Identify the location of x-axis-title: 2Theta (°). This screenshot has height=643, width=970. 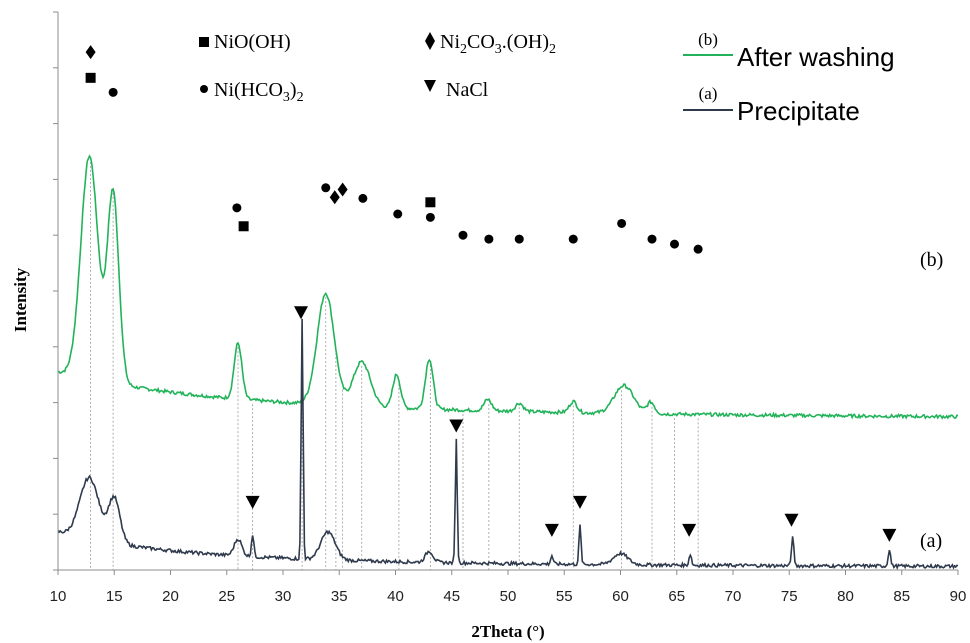
(507, 631).